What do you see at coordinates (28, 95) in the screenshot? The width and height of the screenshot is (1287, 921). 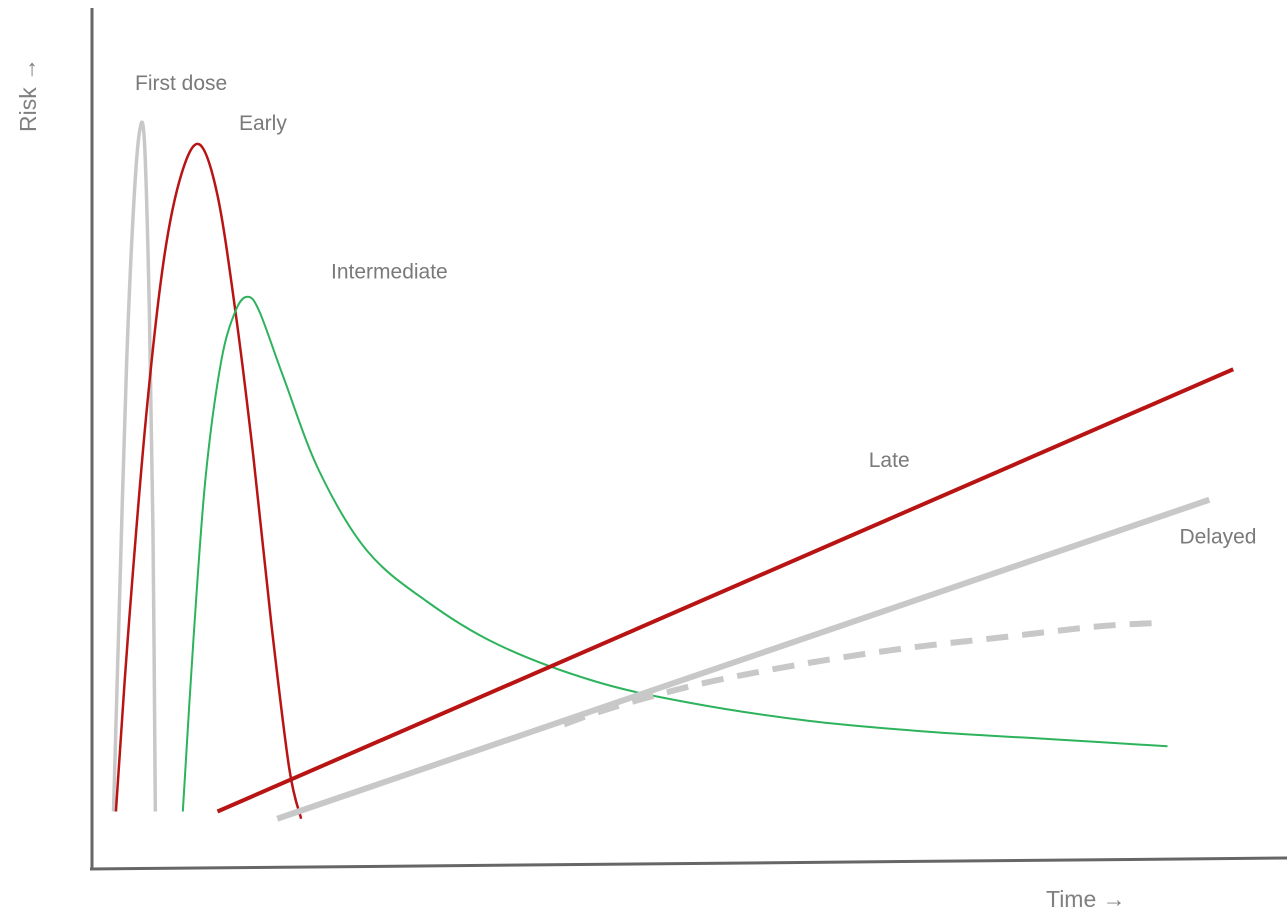 I see `y-axis-label: Risk →` at bounding box center [28, 95].